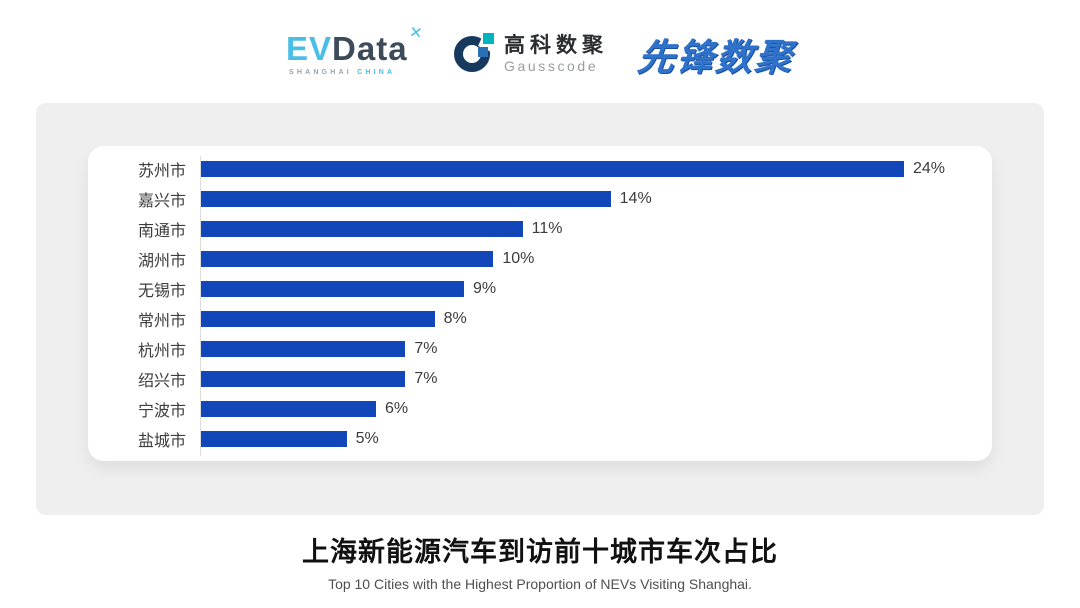  What do you see at coordinates (540, 552) in the screenshot?
I see `page-title: 上海新能源汽车到访前十城市车次占比` at bounding box center [540, 552].